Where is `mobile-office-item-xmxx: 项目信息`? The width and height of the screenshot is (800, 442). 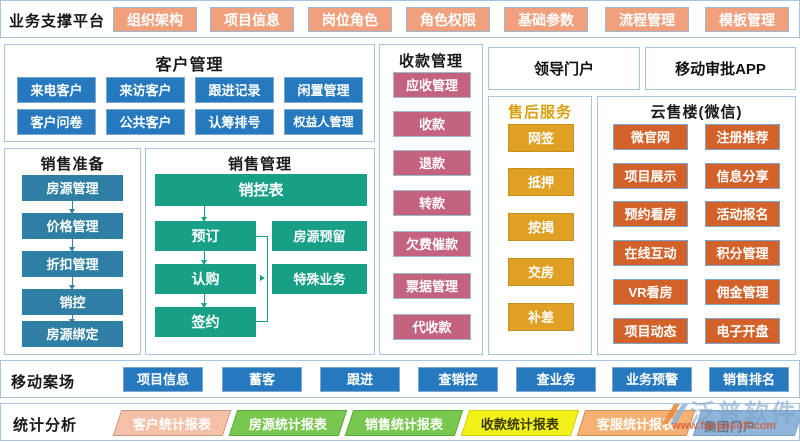 mobile-office-item-xmxx: 项目信息 is located at coordinates (163, 379).